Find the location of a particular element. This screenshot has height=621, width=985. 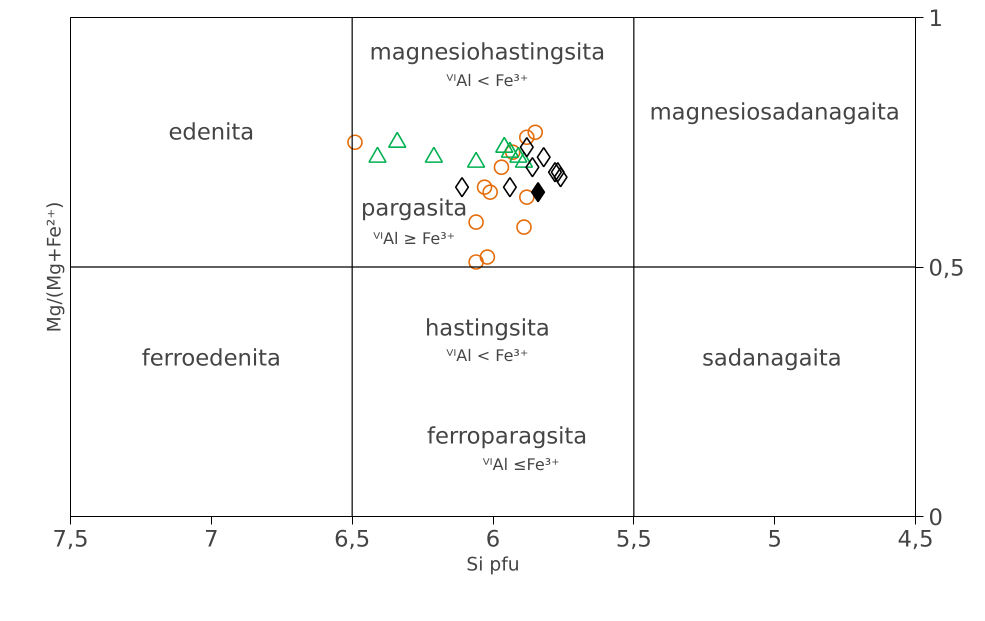

annotation: magnesiosadanagaita is located at coordinates (775, 112).